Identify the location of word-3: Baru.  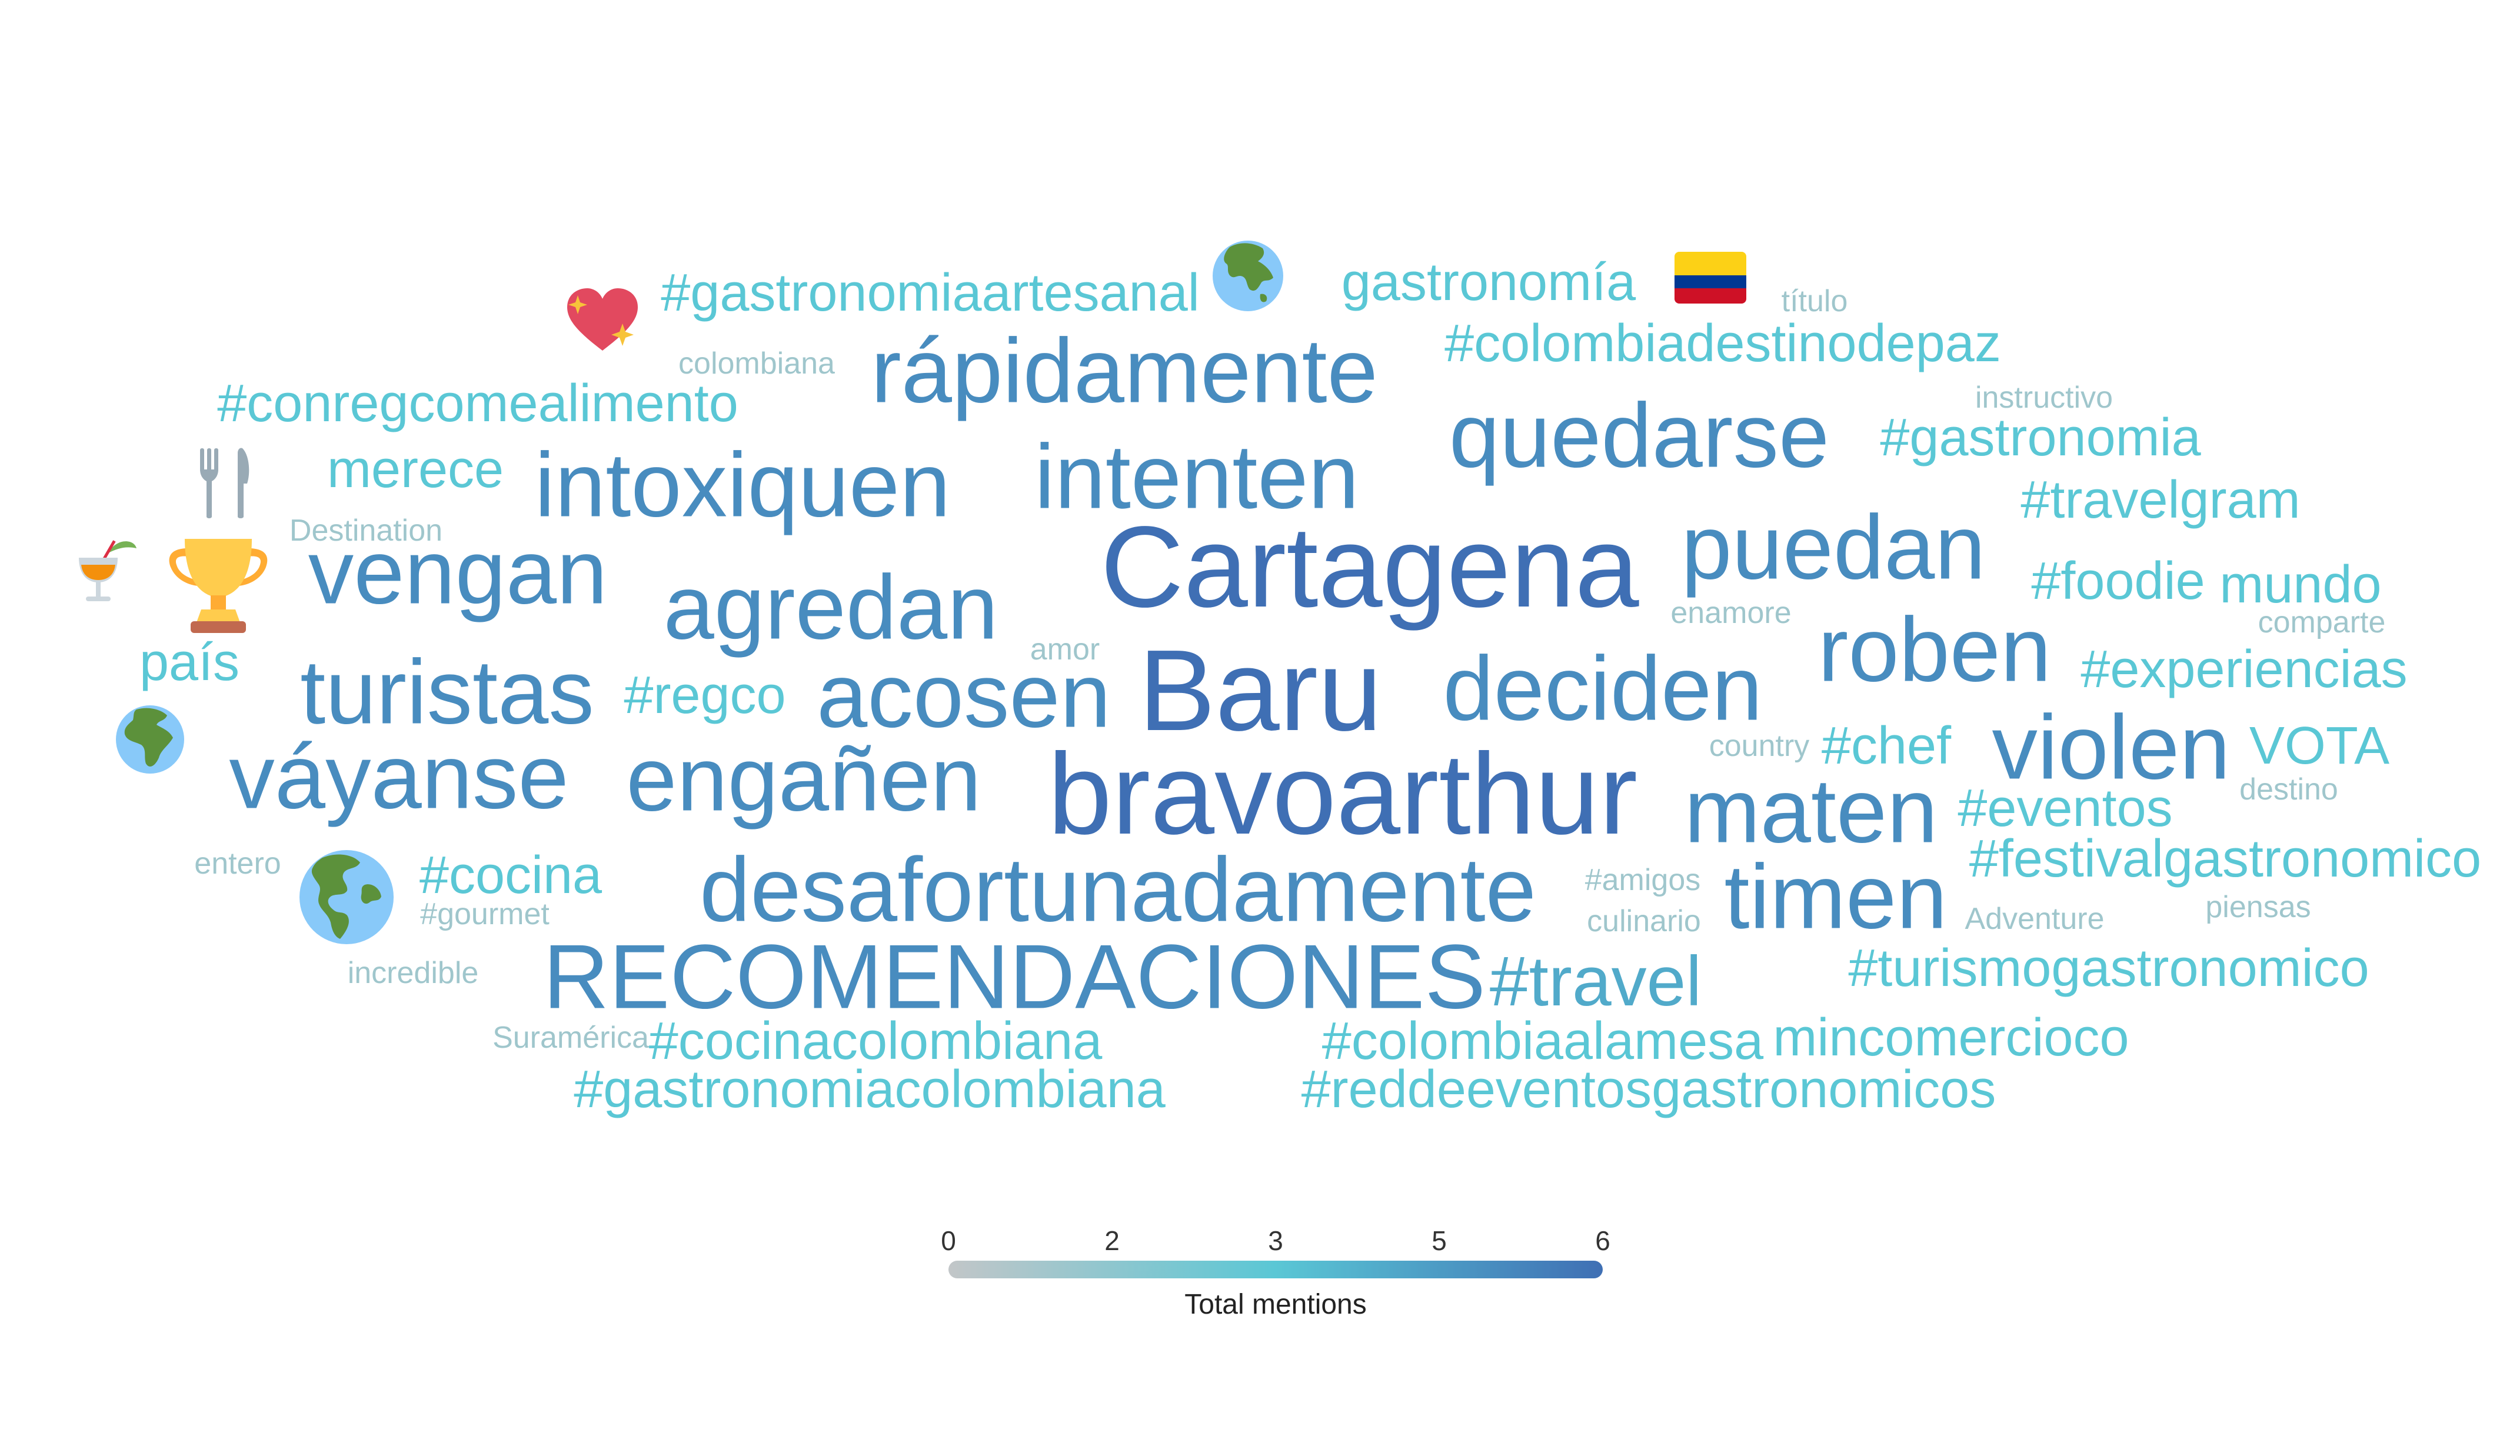
(1260, 690).